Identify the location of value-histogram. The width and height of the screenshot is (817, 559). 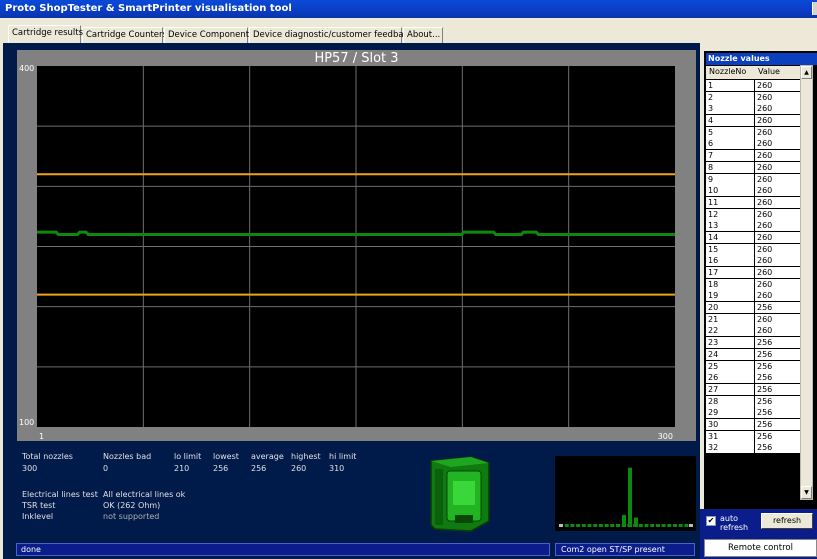
(625, 493).